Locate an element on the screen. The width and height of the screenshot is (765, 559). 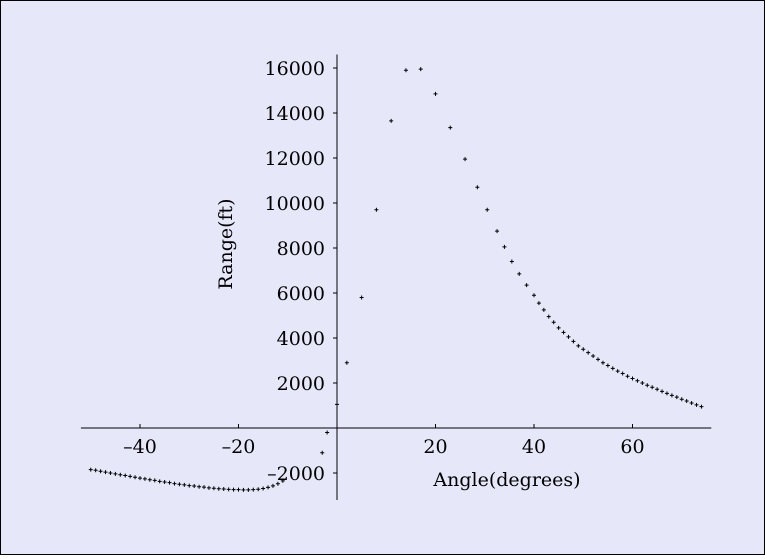
y-tick-label: 4000 is located at coordinates (301, 339).